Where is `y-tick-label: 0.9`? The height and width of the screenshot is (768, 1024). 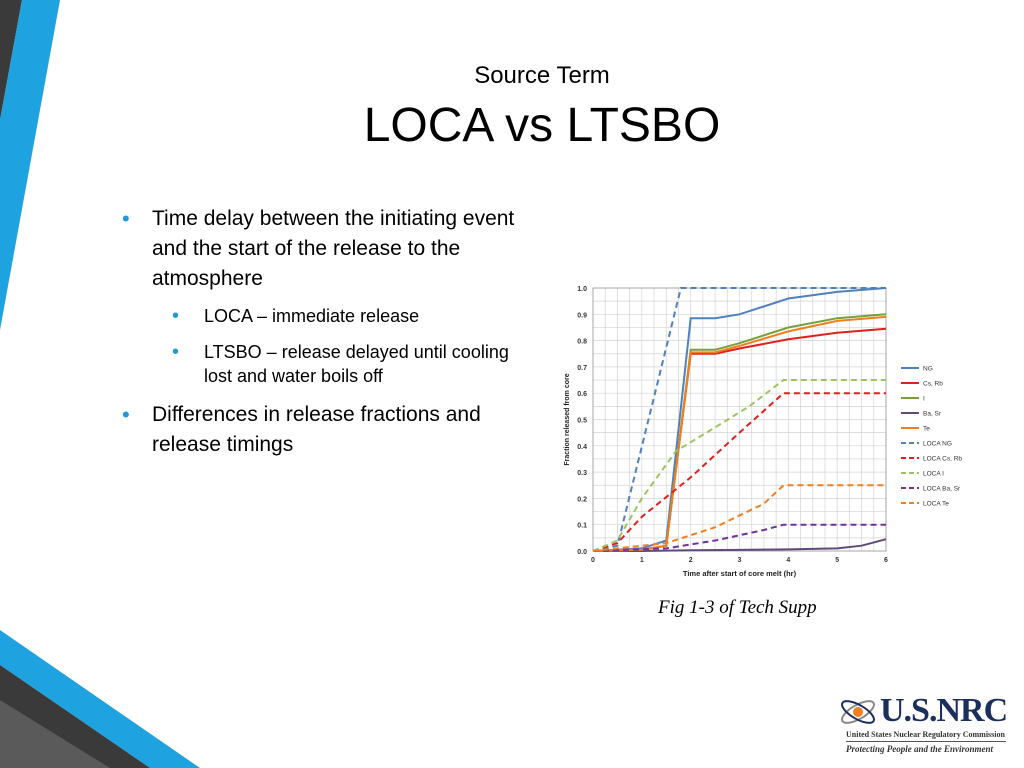 y-tick-label: 0.9 is located at coordinates (582, 315).